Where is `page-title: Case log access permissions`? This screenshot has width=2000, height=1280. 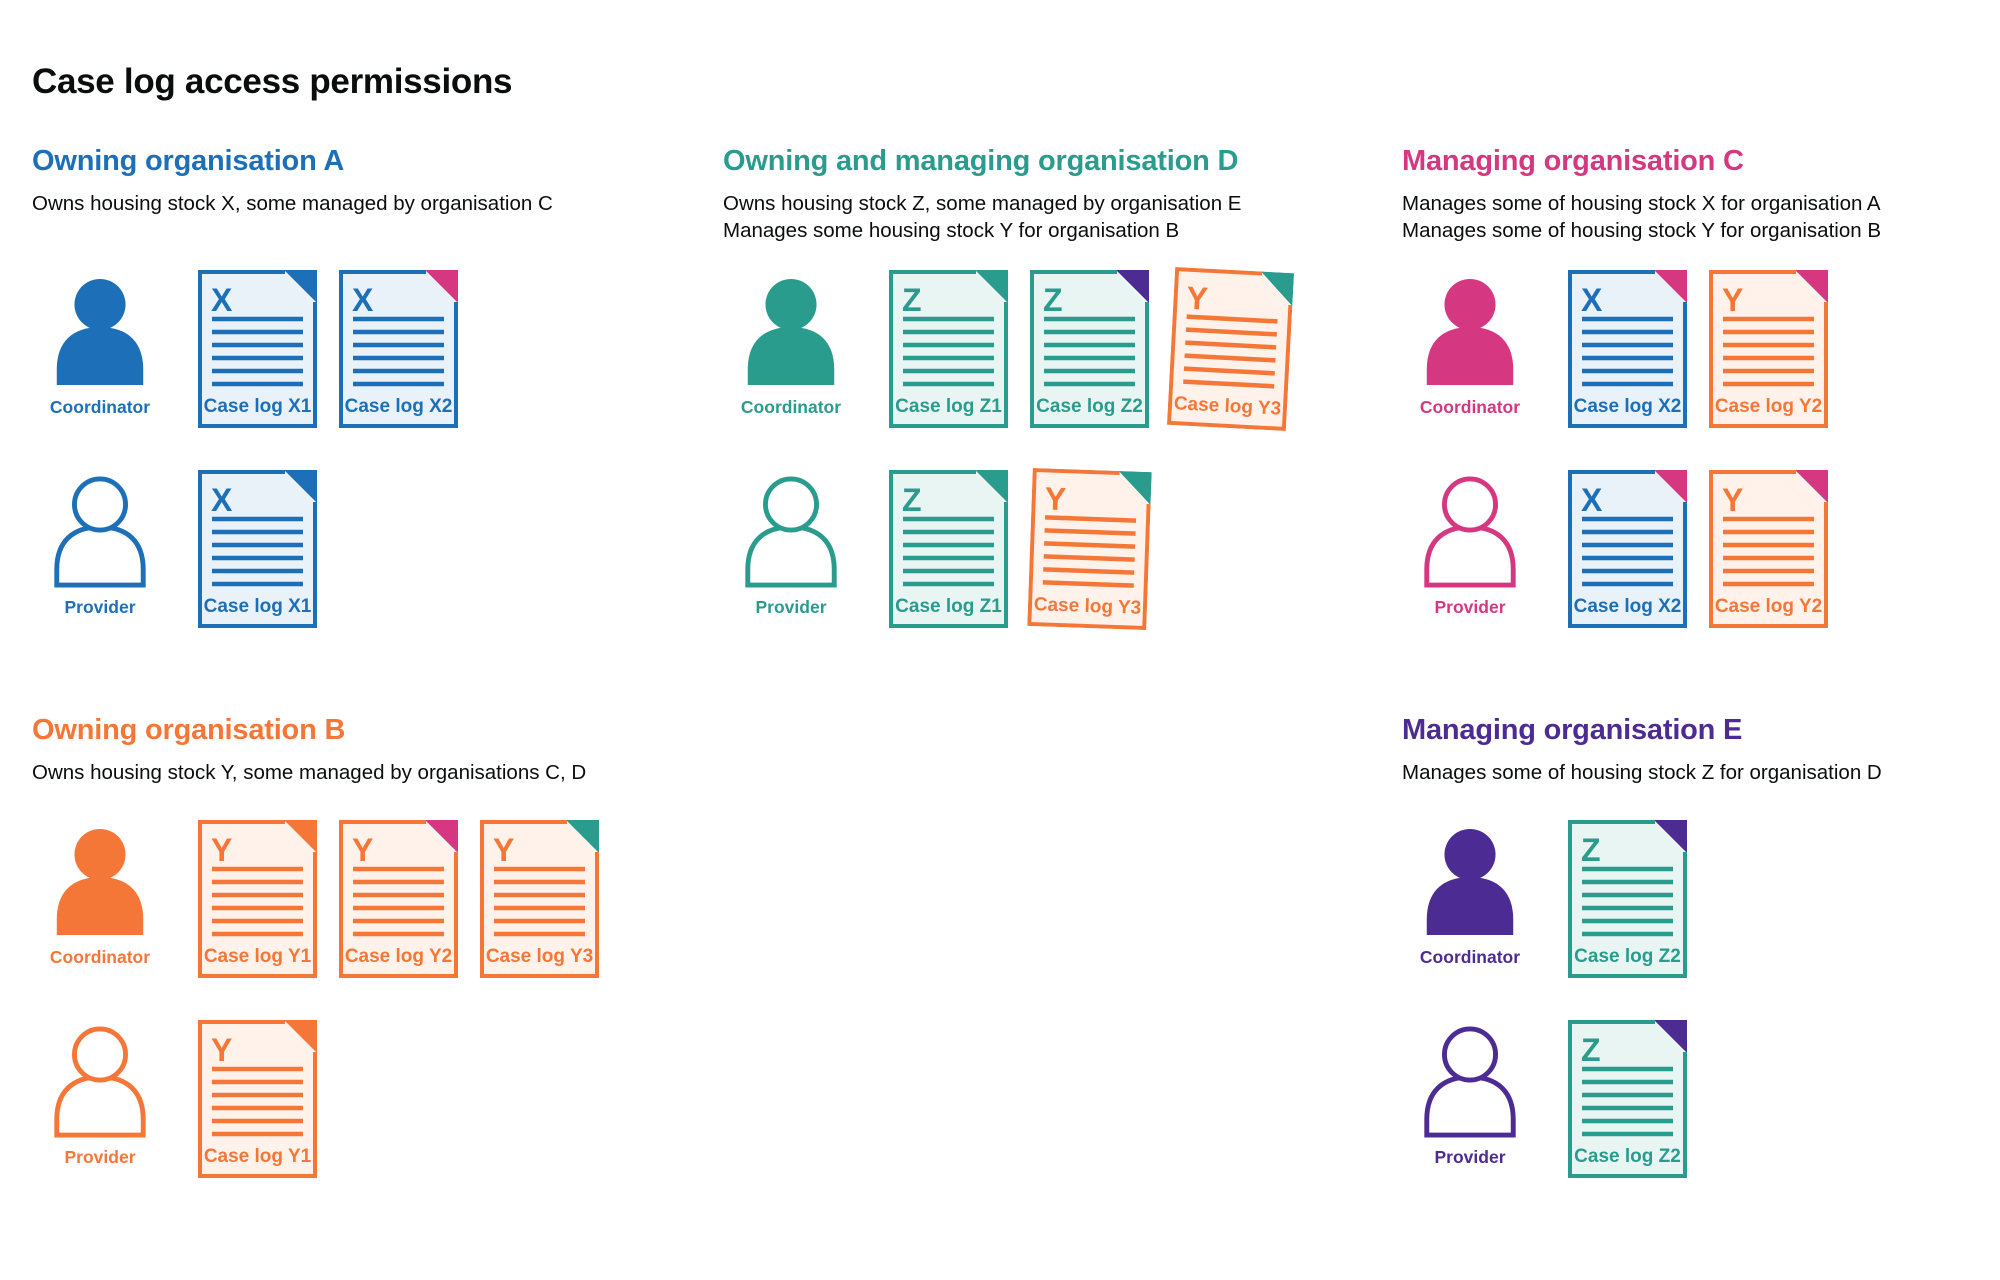 page-title: Case log access permissions is located at coordinates (272, 82).